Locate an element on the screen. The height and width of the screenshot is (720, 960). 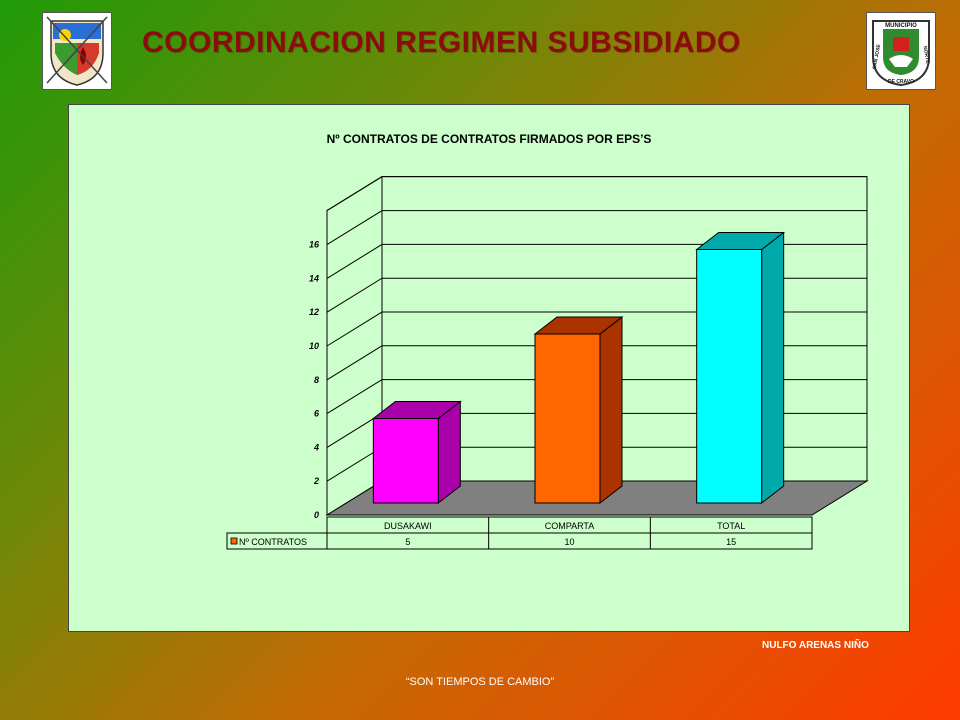
y-tick-label: 0 is located at coordinates (316, 515).